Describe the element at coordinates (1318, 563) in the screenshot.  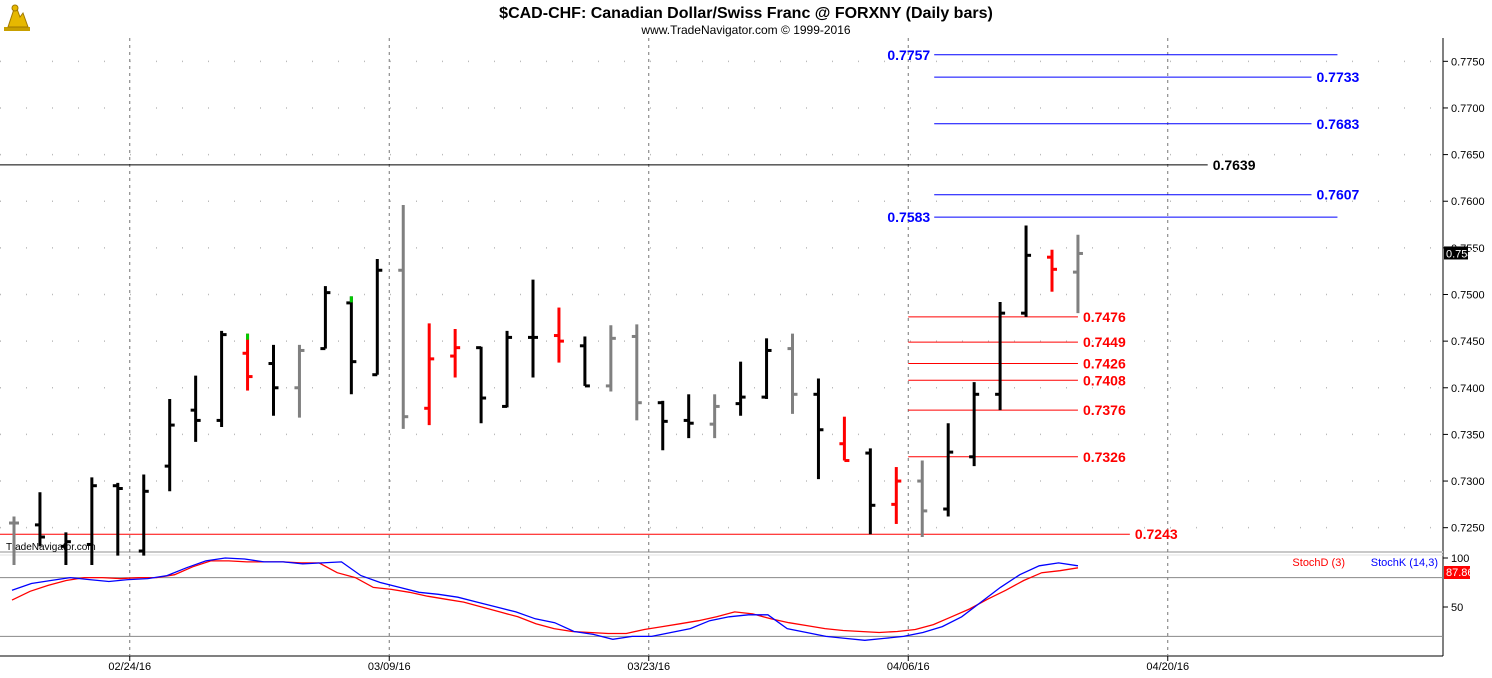
I see `stoch-d-legend: StochD (3)` at that location.